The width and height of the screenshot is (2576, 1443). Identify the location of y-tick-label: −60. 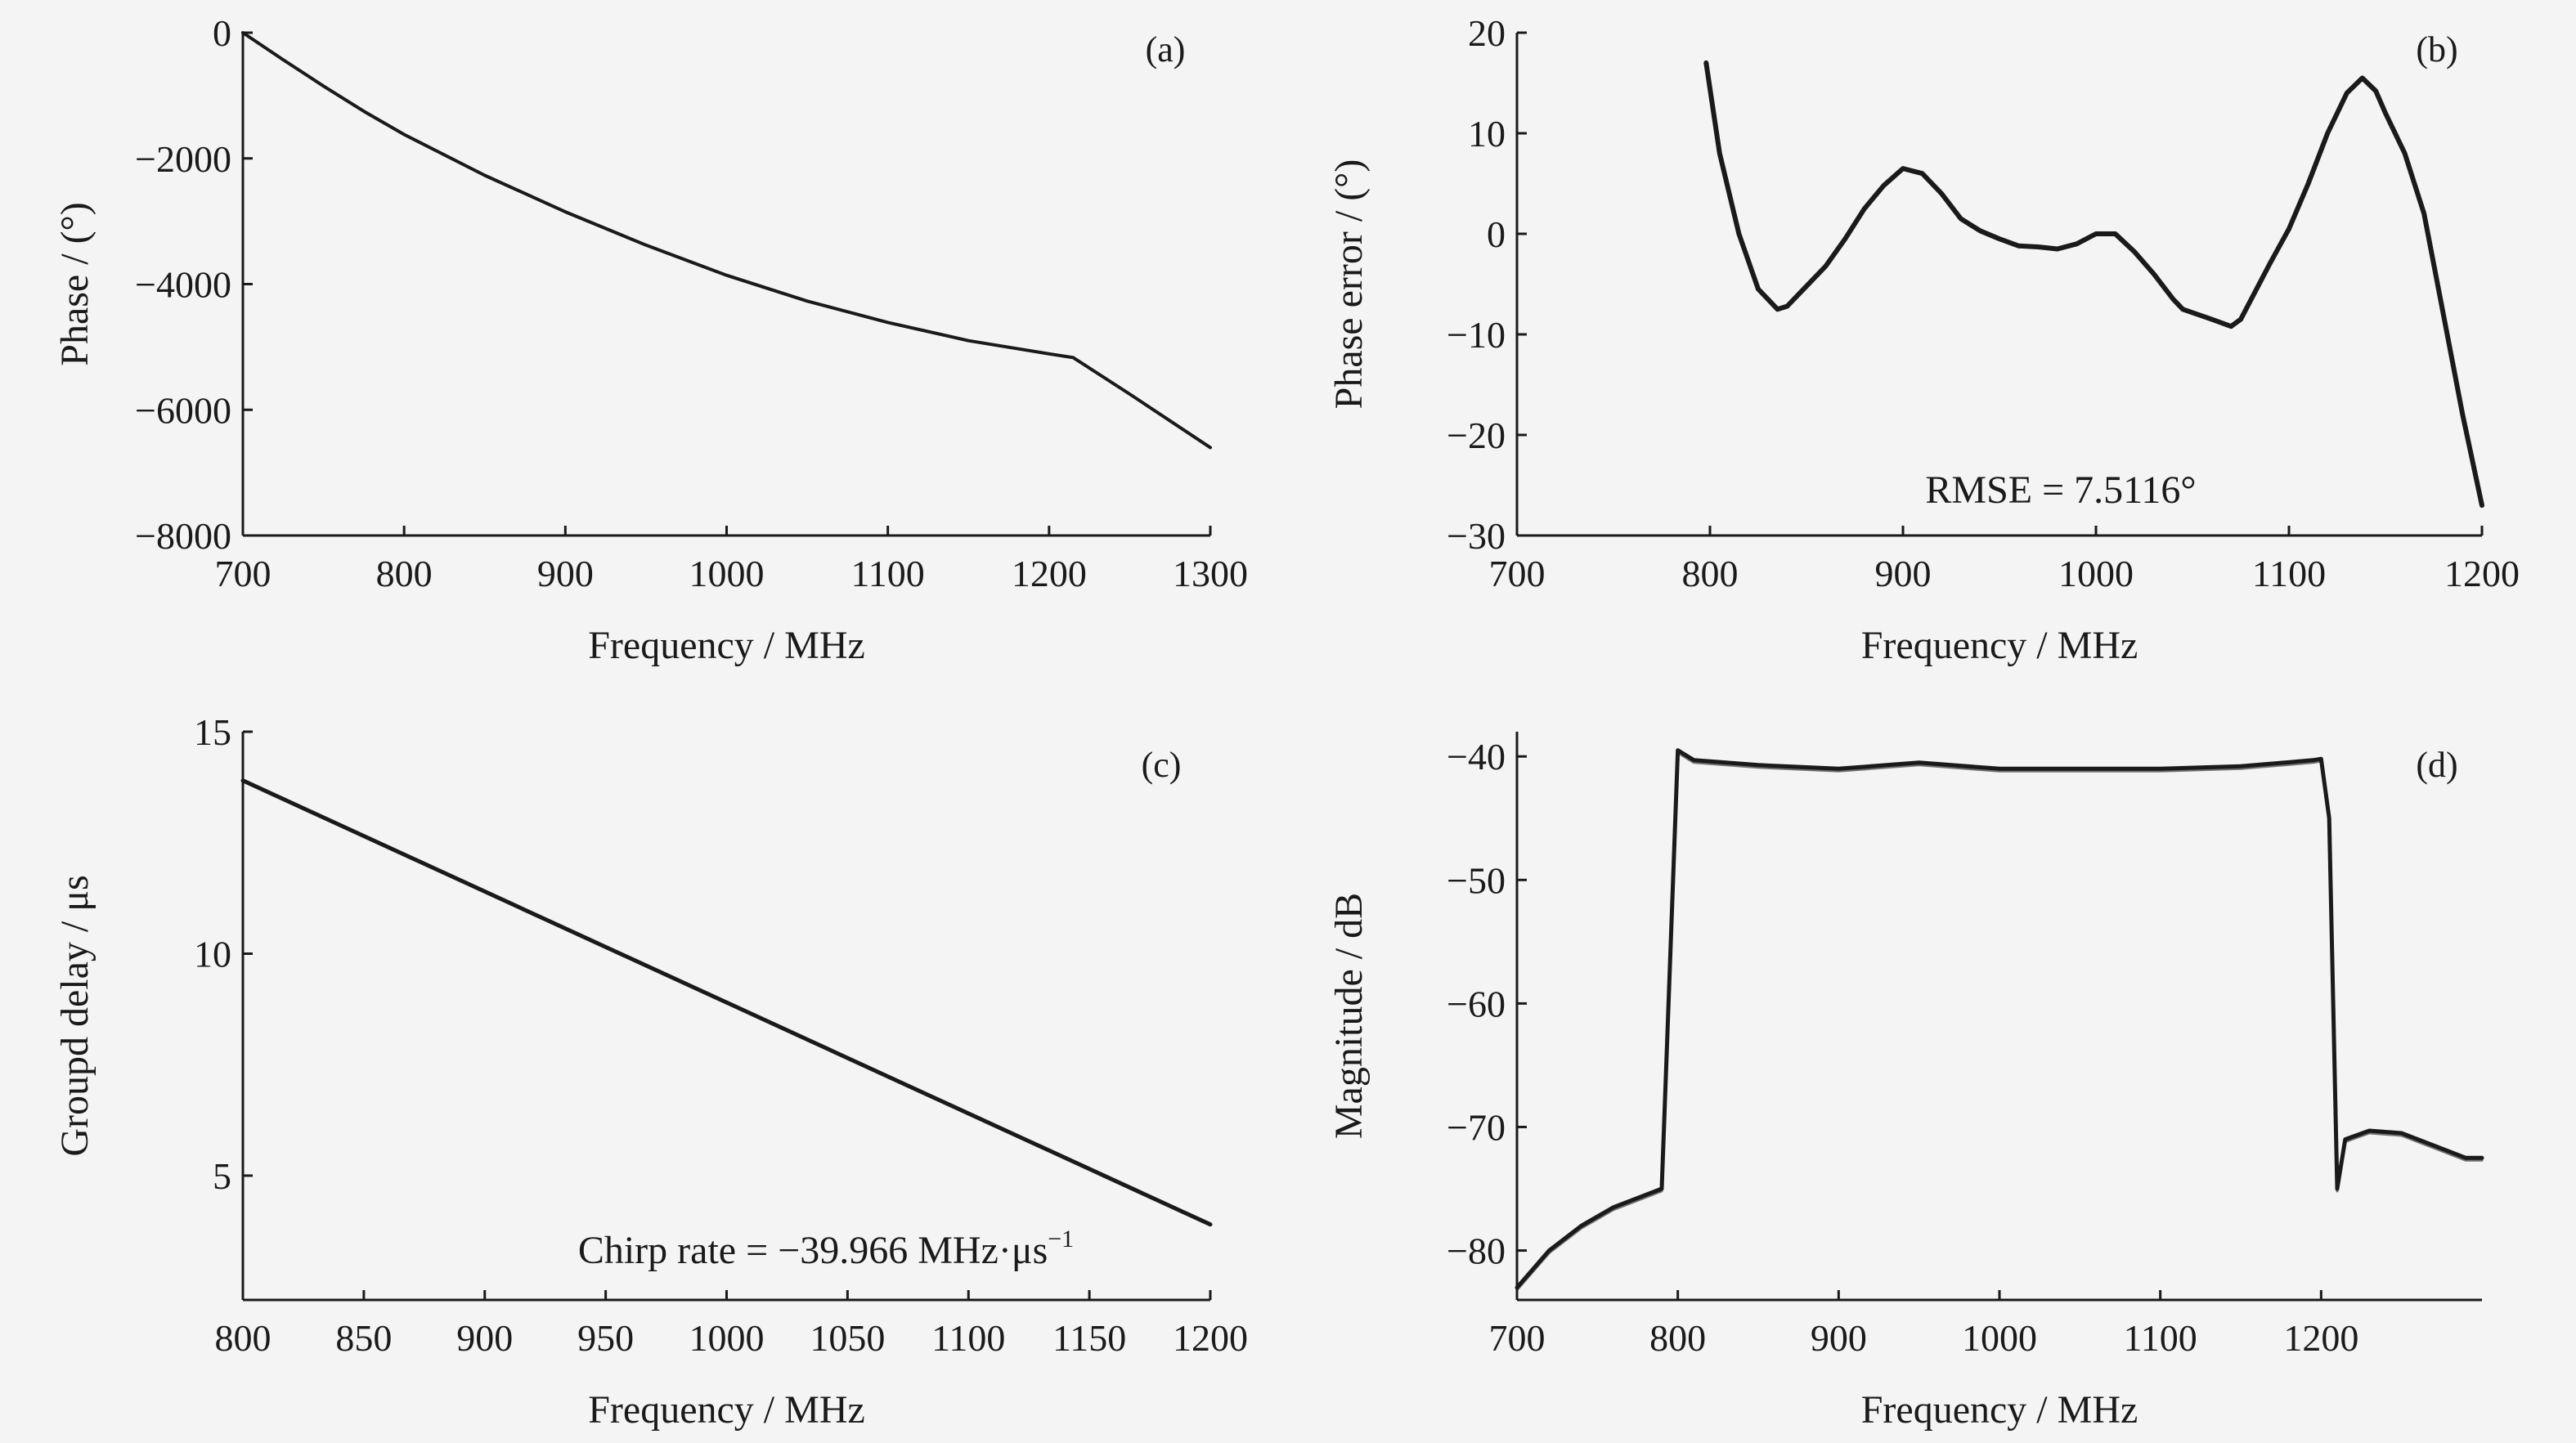
(1476, 1003).